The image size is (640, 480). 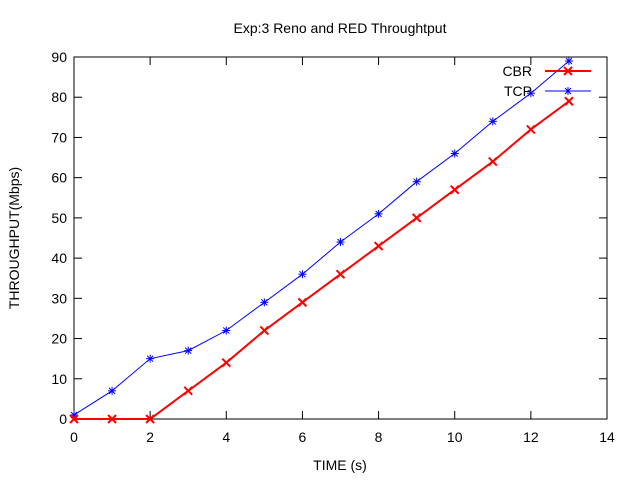 I want to click on y-tick-label: 40, so click(x=59, y=258).